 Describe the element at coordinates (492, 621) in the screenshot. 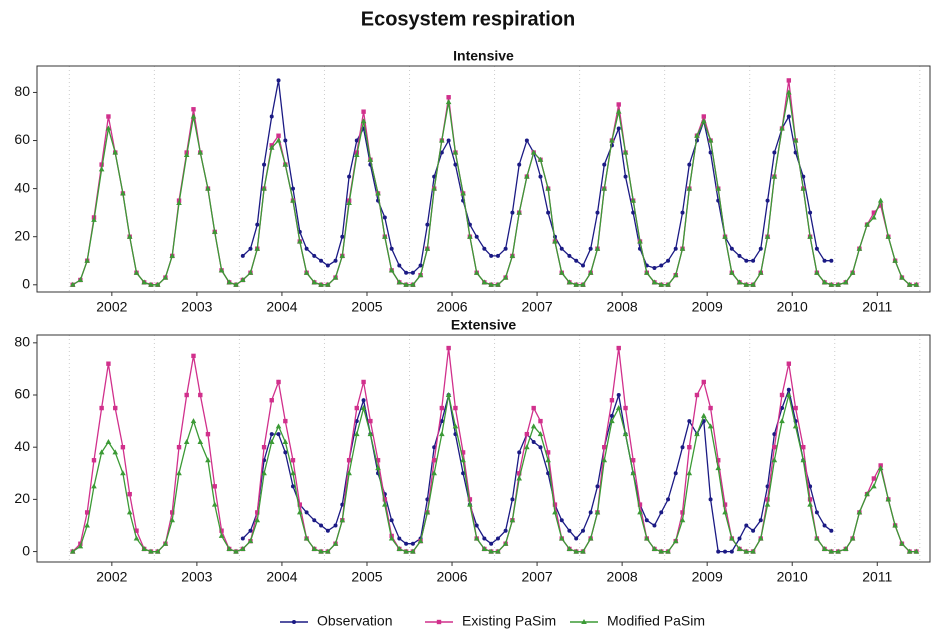

I see `legend: Observation Existing PaSim Modified PaSim` at that location.